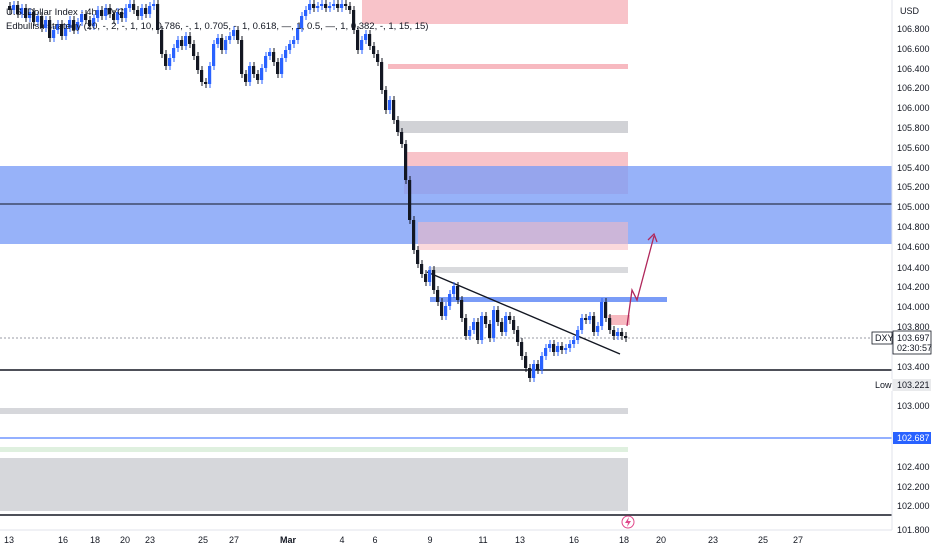 Image resolution: width=932 pixels, height=550 pixels. Describe the element at coordinates (446, 537) in the screenshot. I see `time-axis: 13 16 18 20 23 25 27 Mar 4 6 9 11 13 16 18 20 23 25 27` at that location.